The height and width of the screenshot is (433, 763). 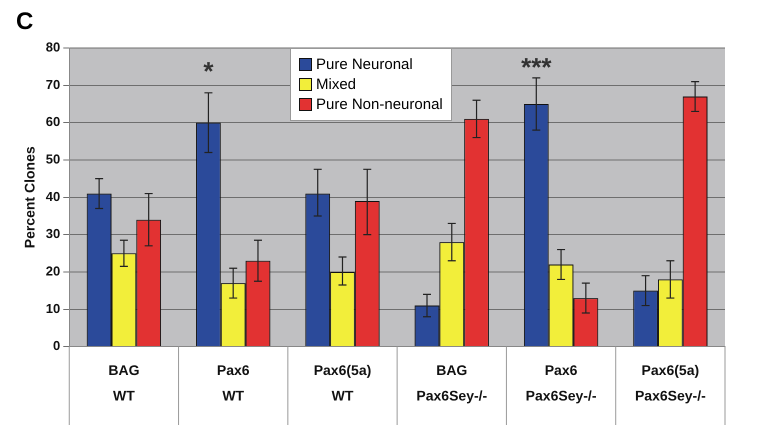 What do you see at coordinates (124, 383) in the screenshot?
I see `x-tick-label: BAG WT` at bounding box center [124, 383].